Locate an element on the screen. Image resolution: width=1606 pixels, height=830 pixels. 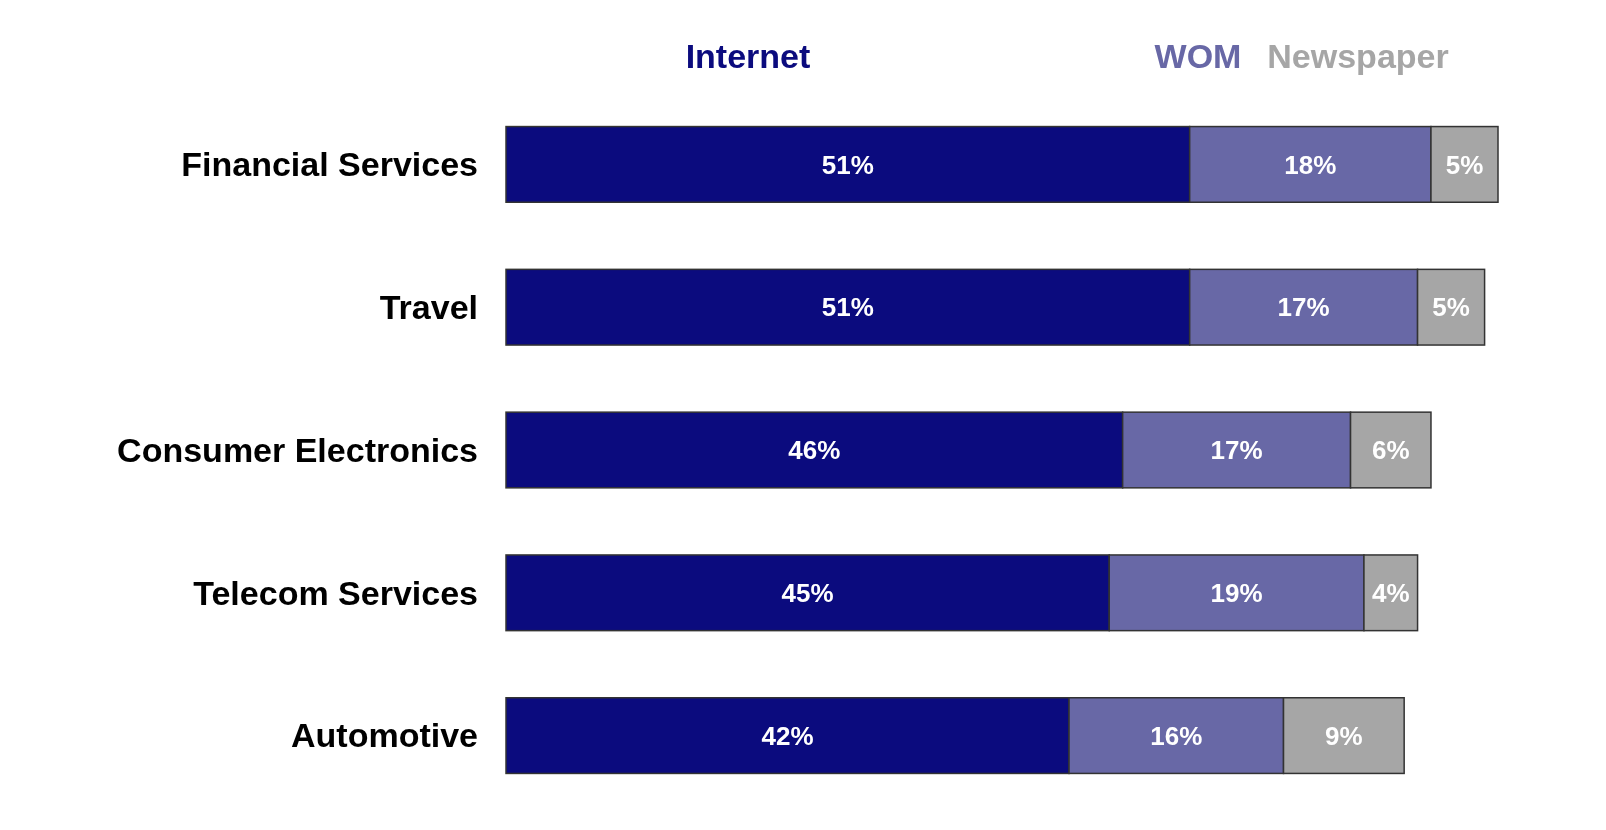
data-label: 18% is located at coordinates (1310, 164).